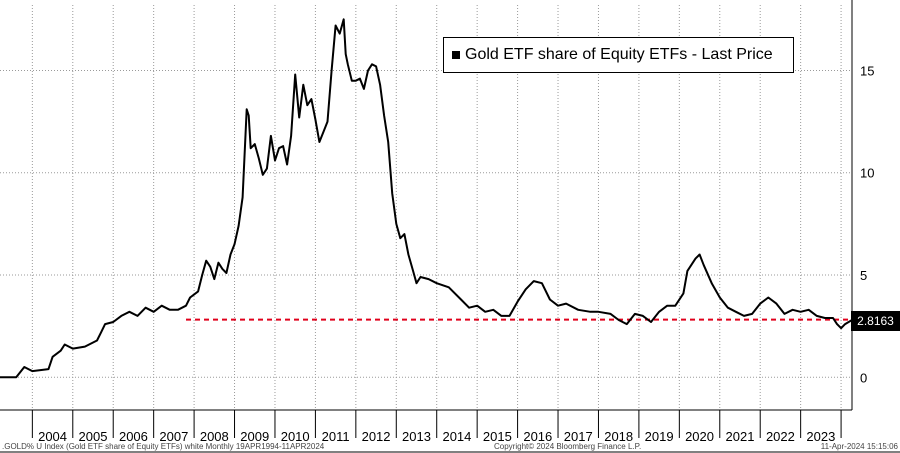 This screenshot has height=453, width=900. Describe the element at coordinates (336, 436) in the screenshot. I see `x-tick-label: 2011` at that location.